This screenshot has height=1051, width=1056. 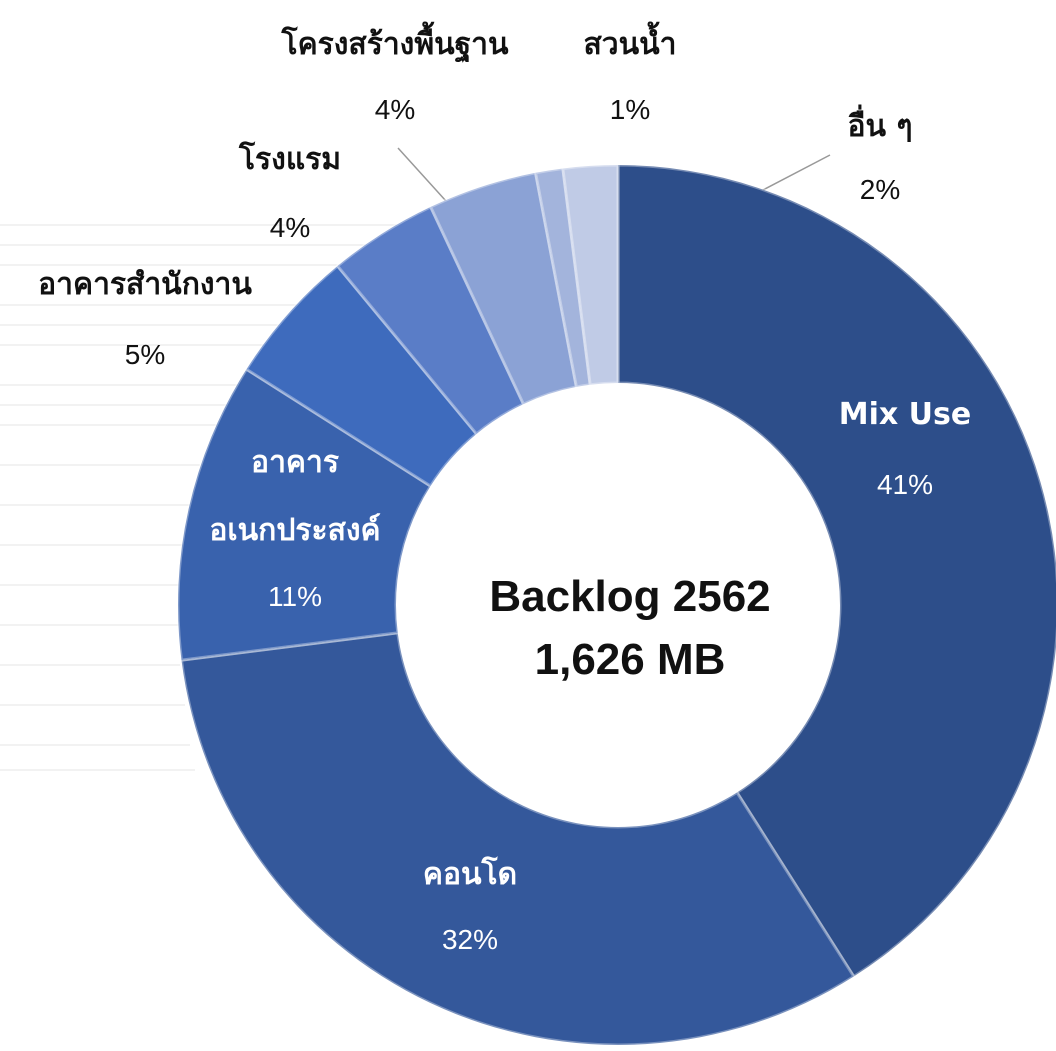 I want to click on value-label: 2%, so click(x=880, y=189).